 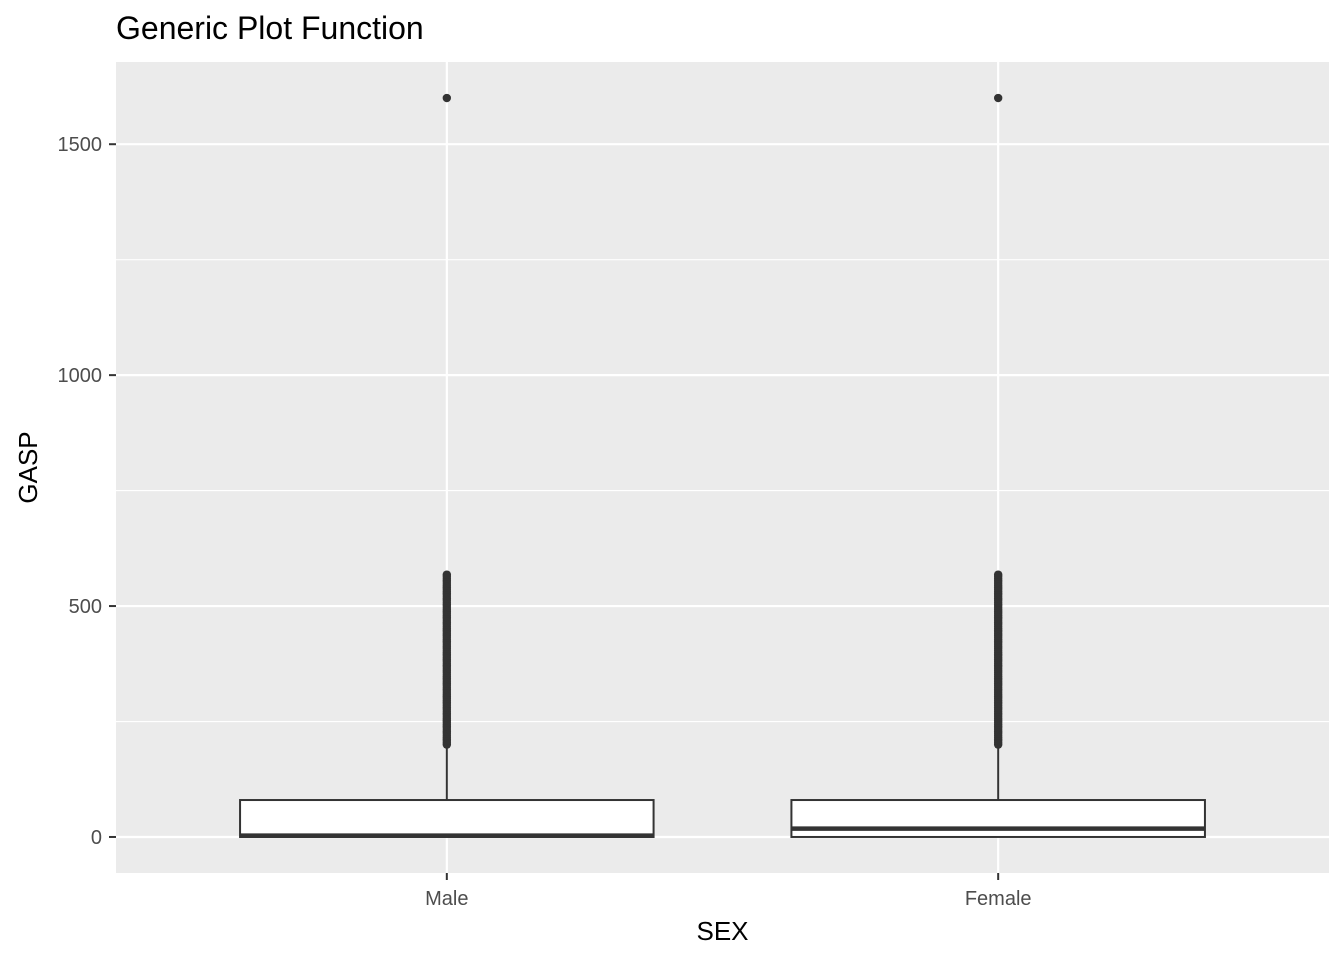 What do you see at coordinates (728, 891) in the screenshot?
I see `x-axis: Male Female` at bounding box center [728, 891].